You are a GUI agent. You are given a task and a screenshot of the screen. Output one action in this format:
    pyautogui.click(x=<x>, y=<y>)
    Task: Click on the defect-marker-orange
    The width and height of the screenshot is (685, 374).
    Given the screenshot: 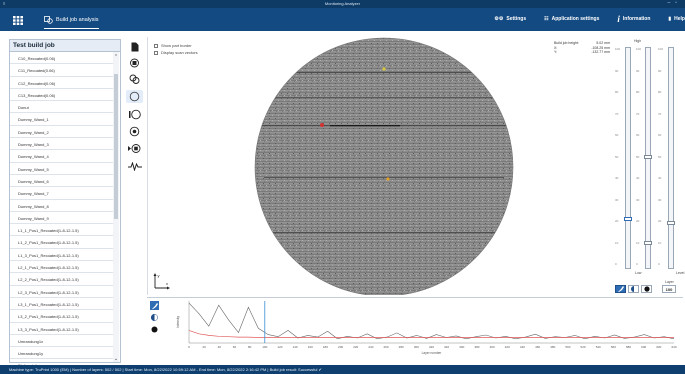 What is the action you would take?
    pyautogui.click(x=388, y=179)
    